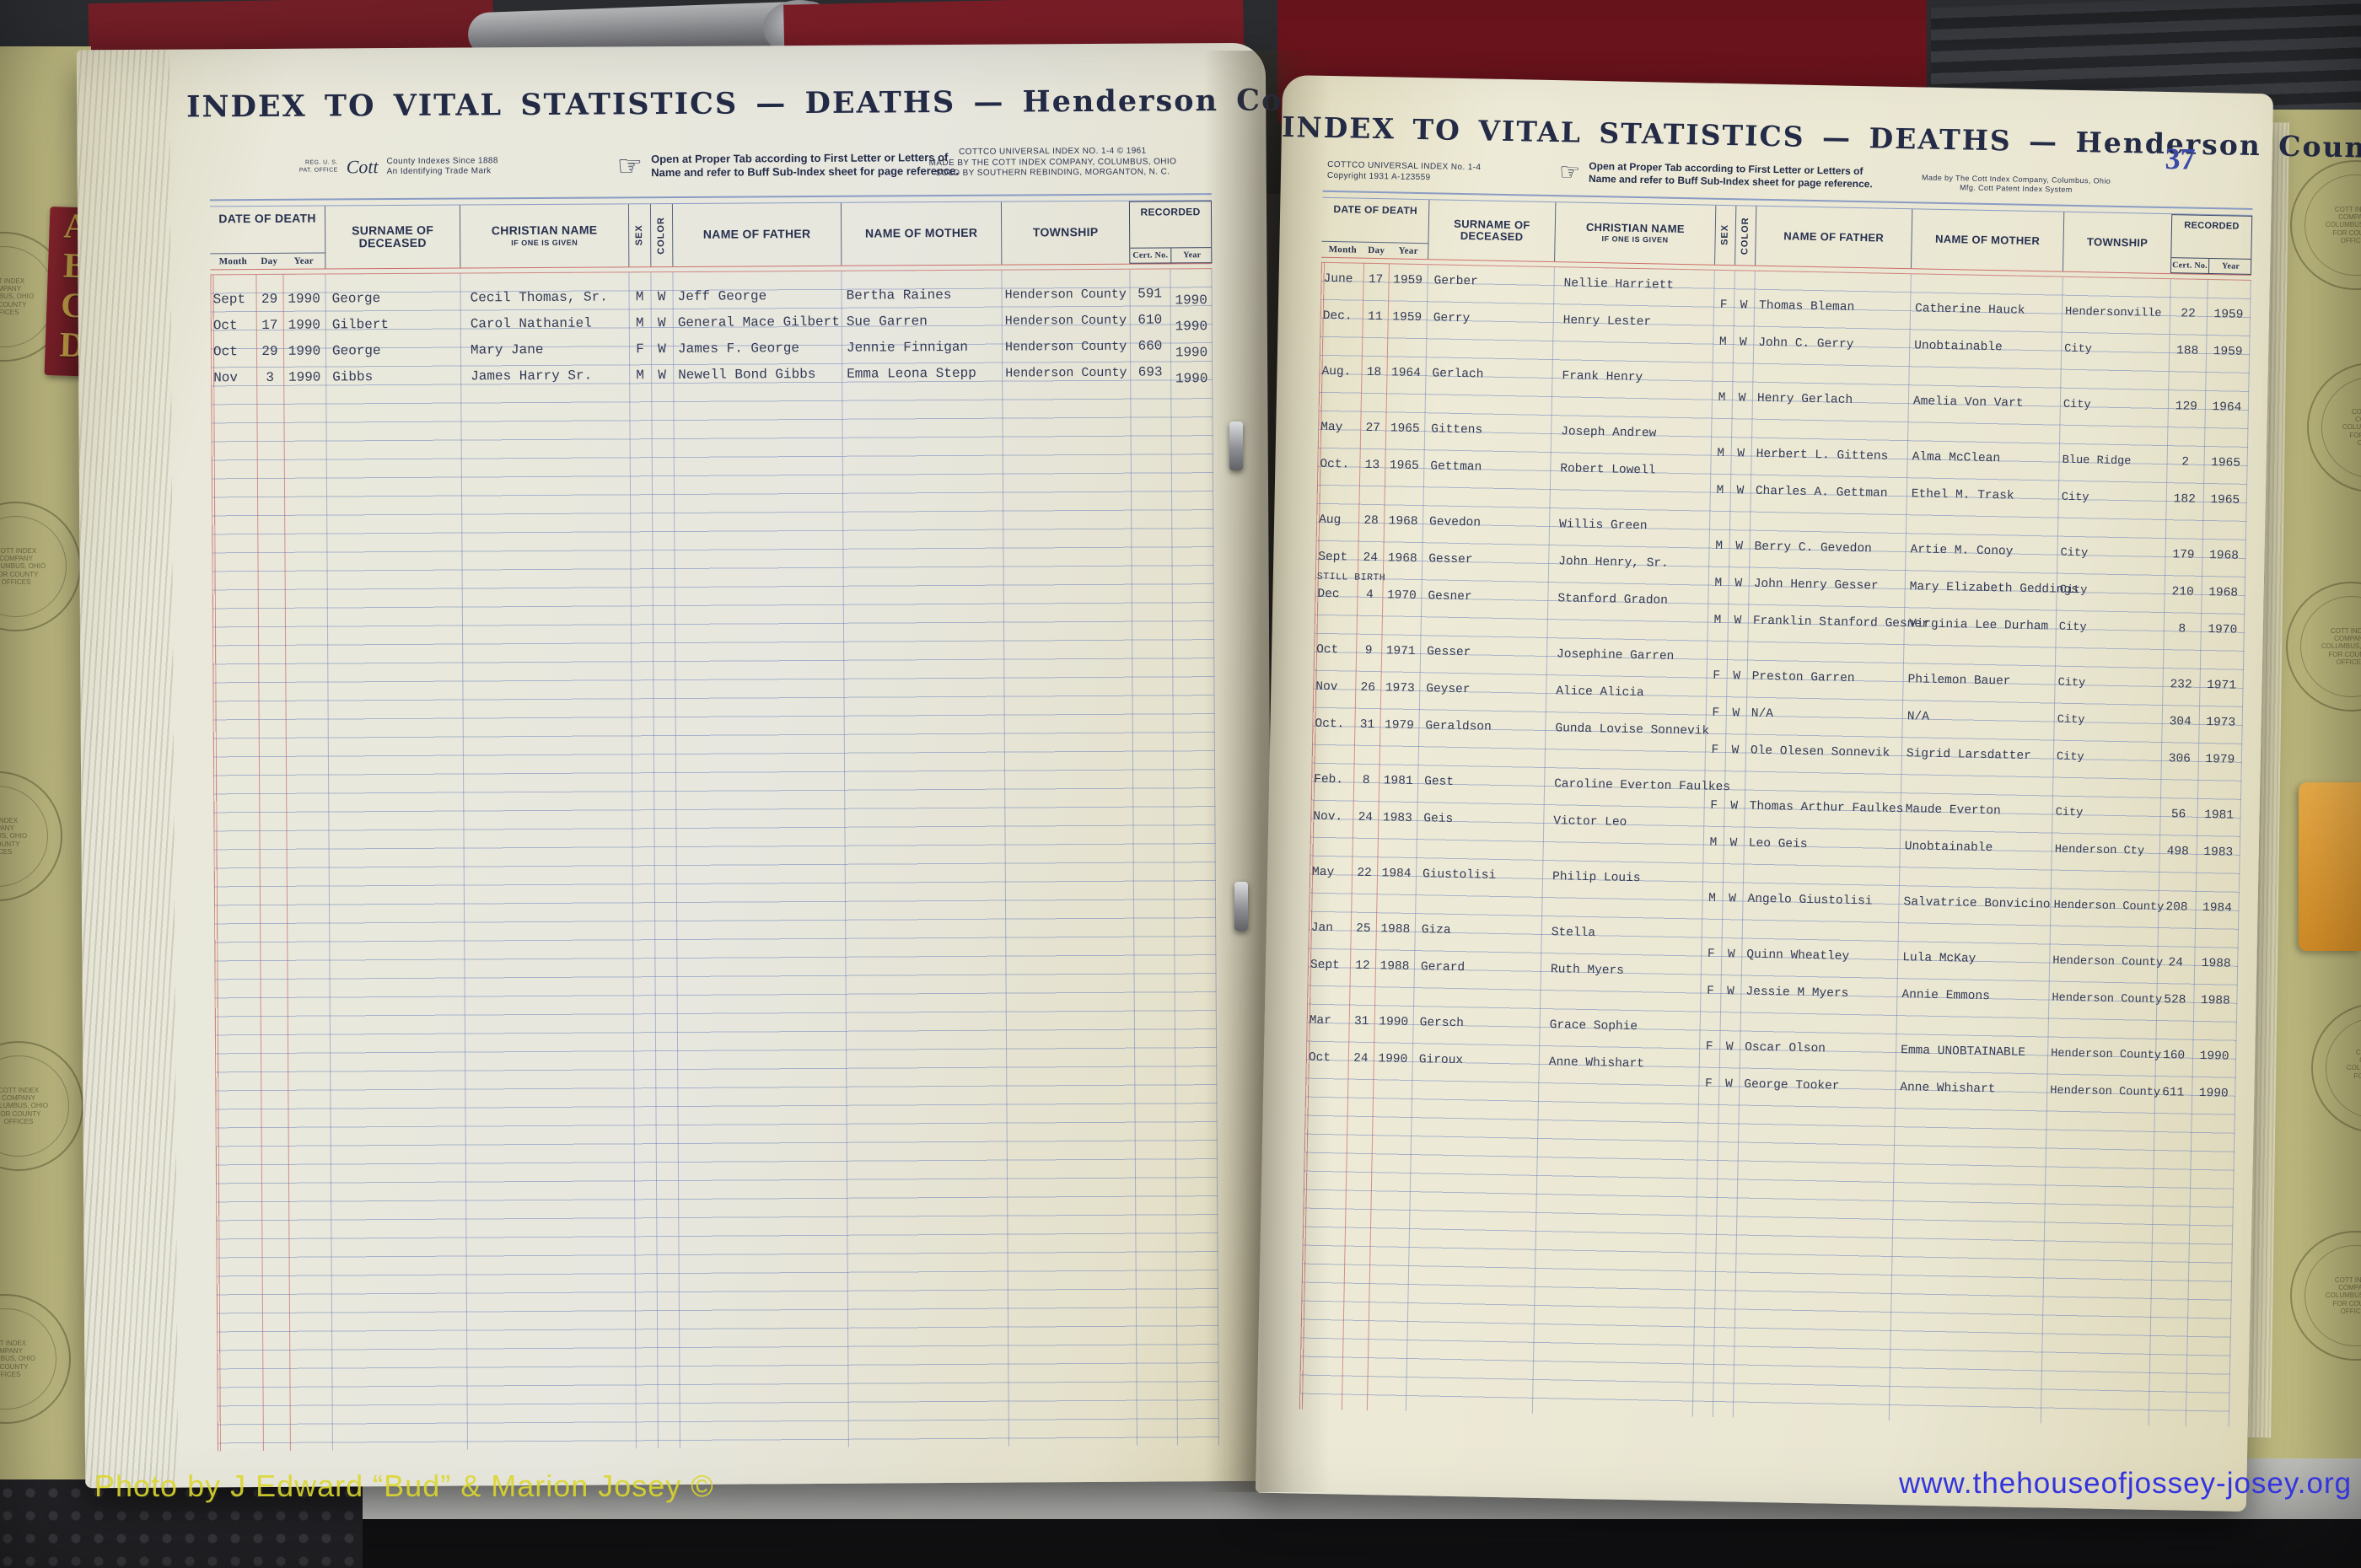  I want to click on cell-christian-name: Gunda Lovise Sonnevik, so click(1632, 730).